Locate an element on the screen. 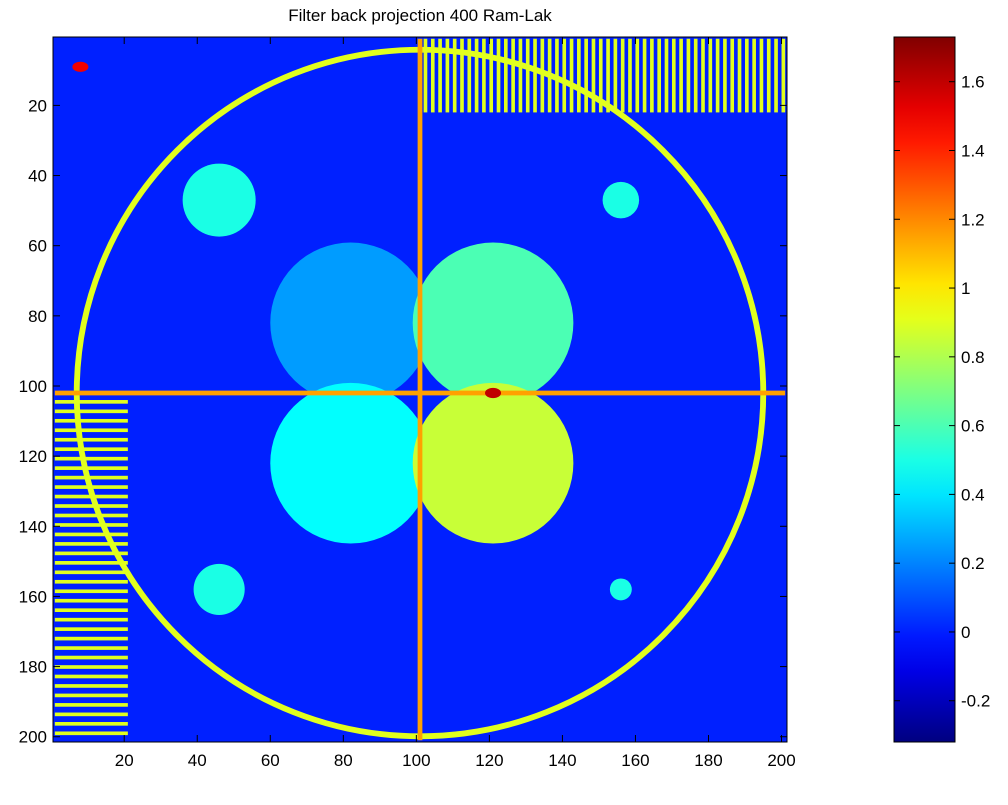 Image resolution: width=1008 pixels, height=805 pixels. colorbar-tick-label: 1 is located at coordinates (965, 288).